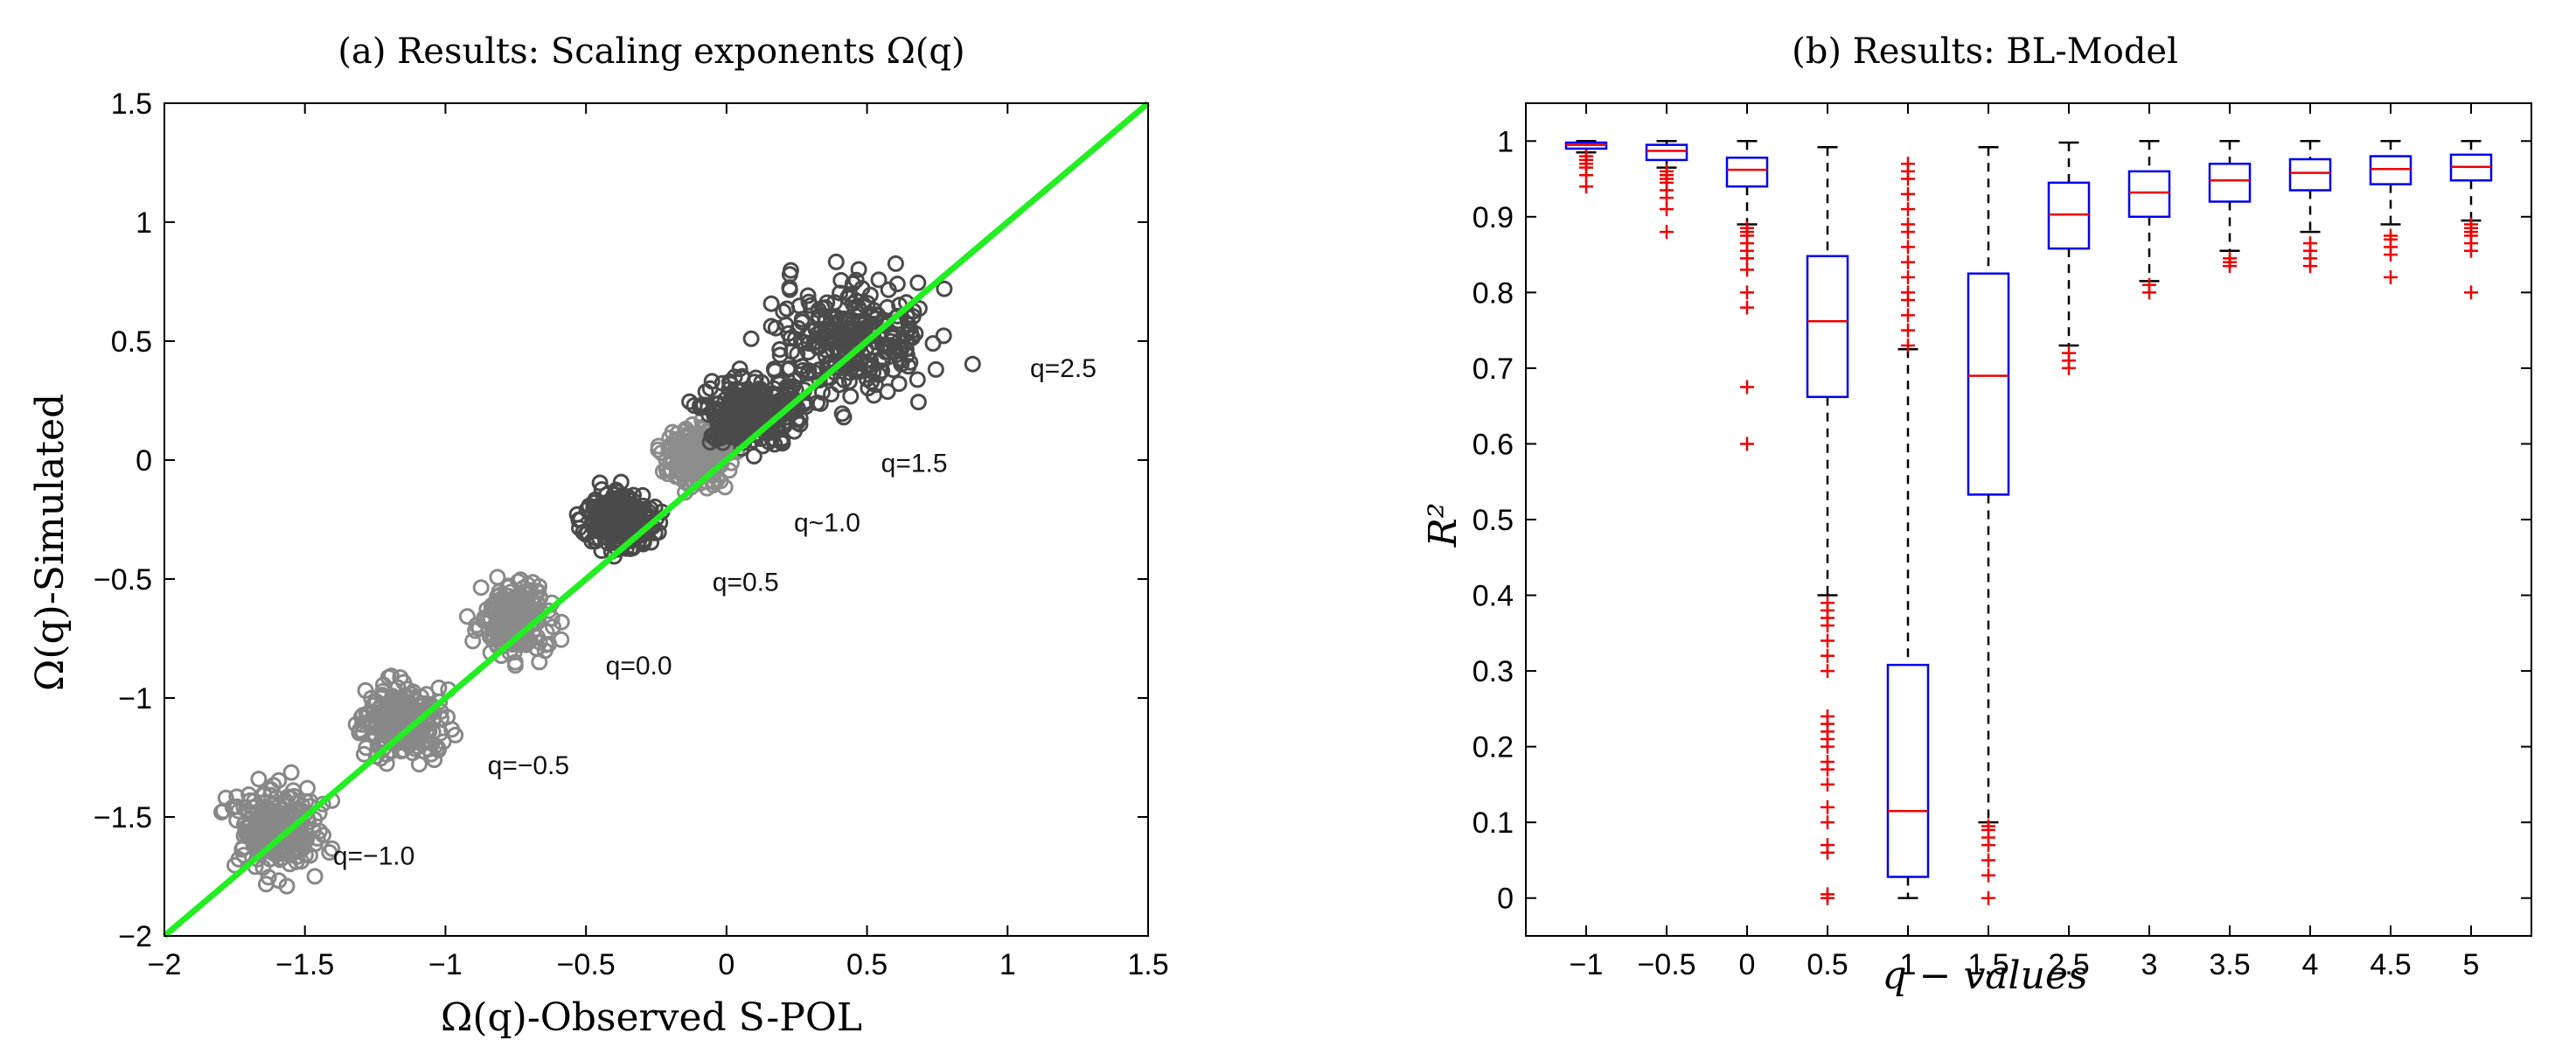 The height and width of the screenshot is (1061, 2576). What do you see at coordinates (726, 964) in the screenshot?
I see `x-tick-label: 0` at bounding box center [726, 964].